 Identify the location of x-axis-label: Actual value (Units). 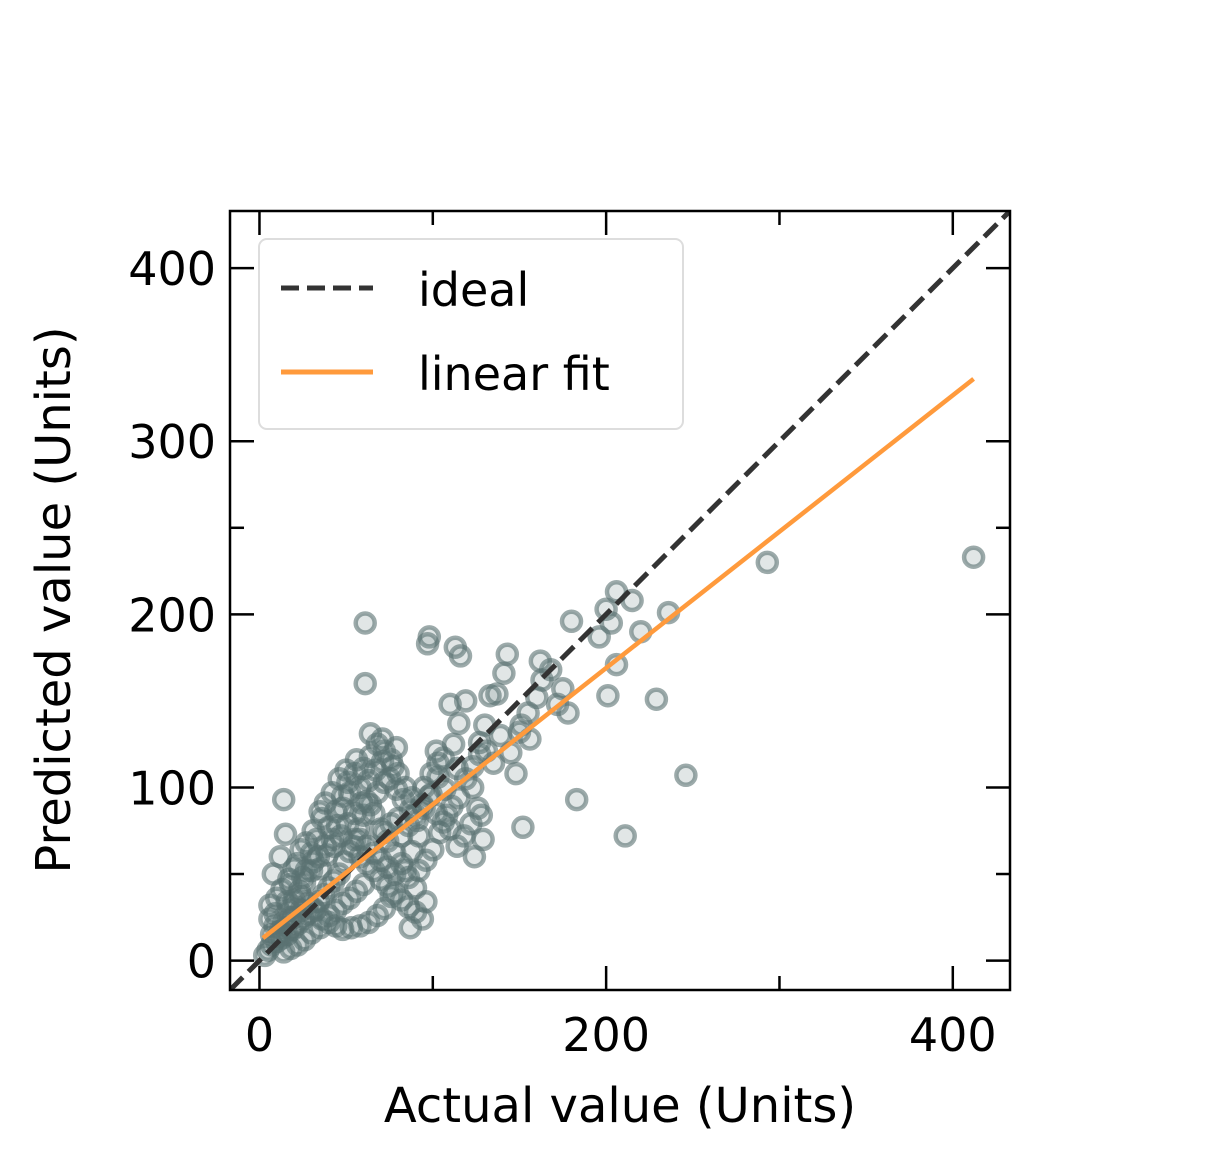
(620, 1106).